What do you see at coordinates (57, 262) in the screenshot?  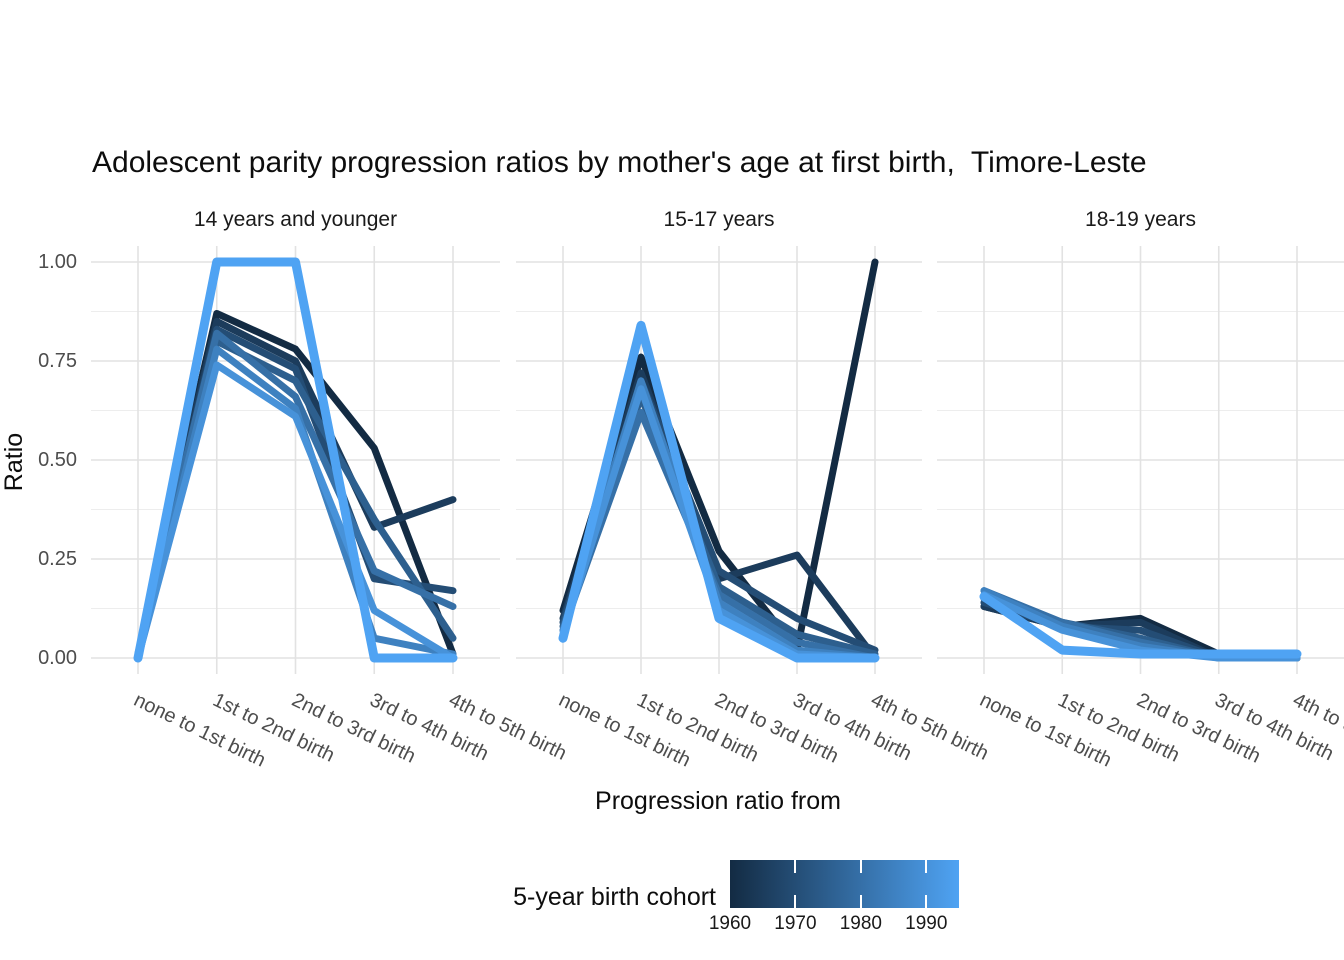 I see `y-tick-label: 1.00` at bounding box center [57, 262].